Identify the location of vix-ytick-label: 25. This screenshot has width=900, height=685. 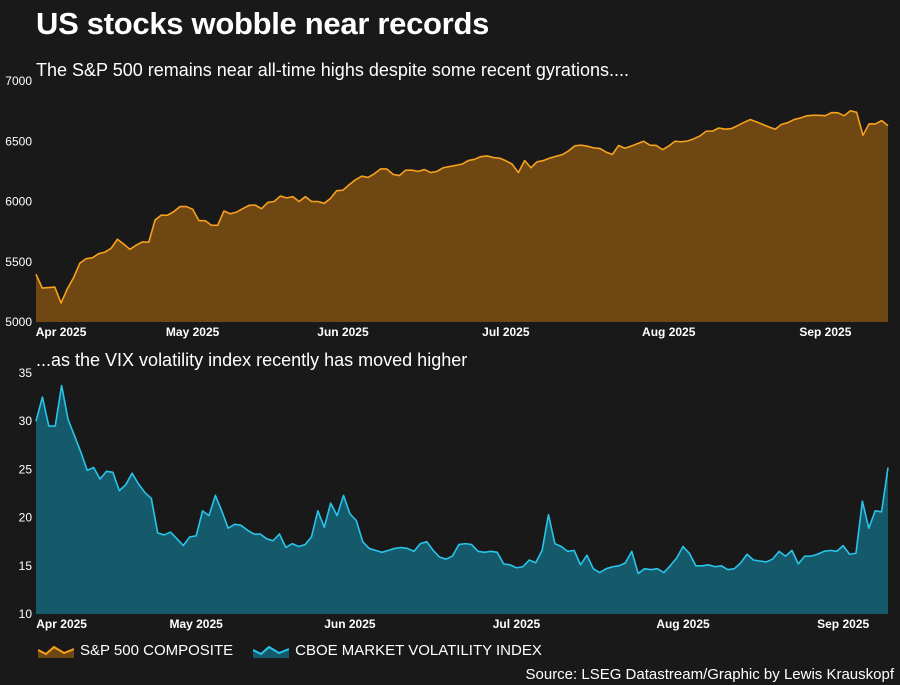
(26, 469).